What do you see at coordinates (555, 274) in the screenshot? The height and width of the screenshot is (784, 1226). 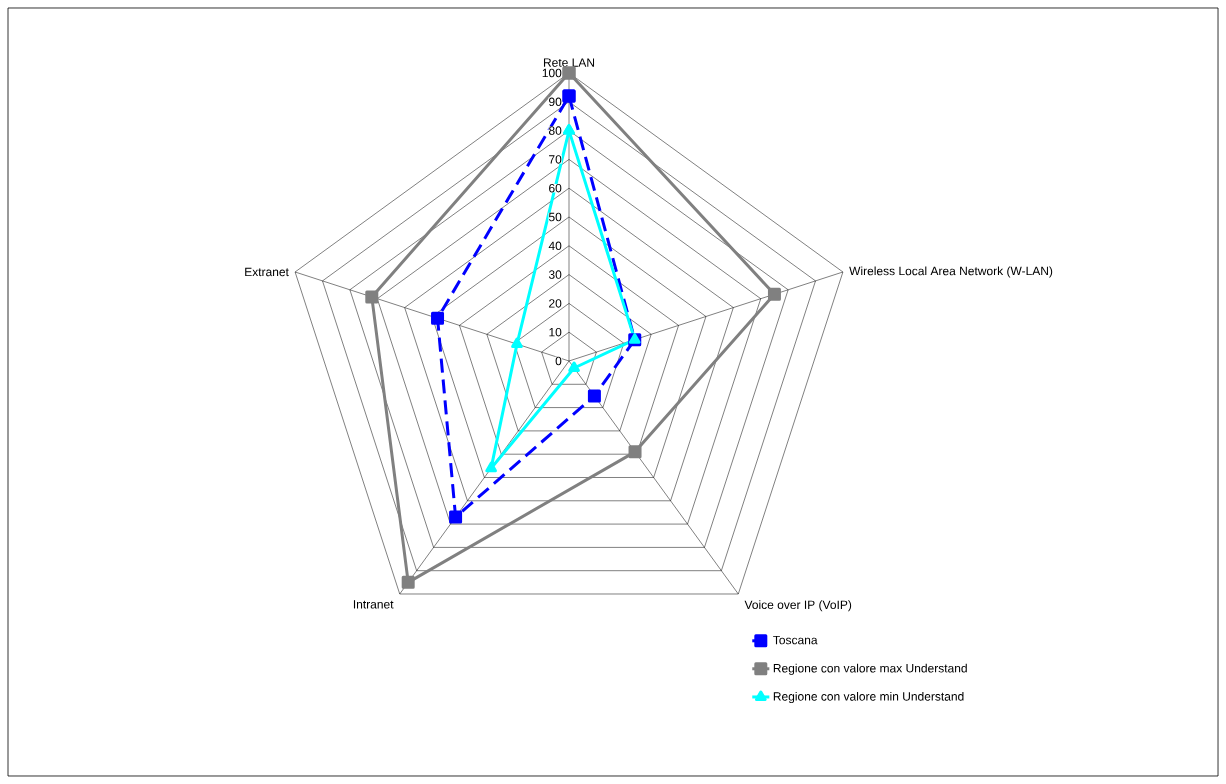 I see `y-tick-label: 30` at bounding box center [555, 274].